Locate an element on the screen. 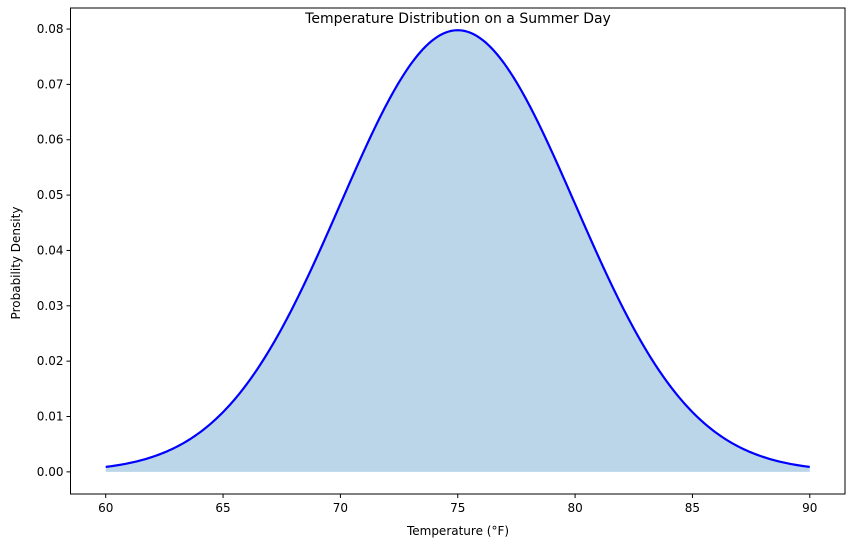 The width and height of the screenshot is (855, 551). x-tick-label: 90 is located at coordinates (809, 508).